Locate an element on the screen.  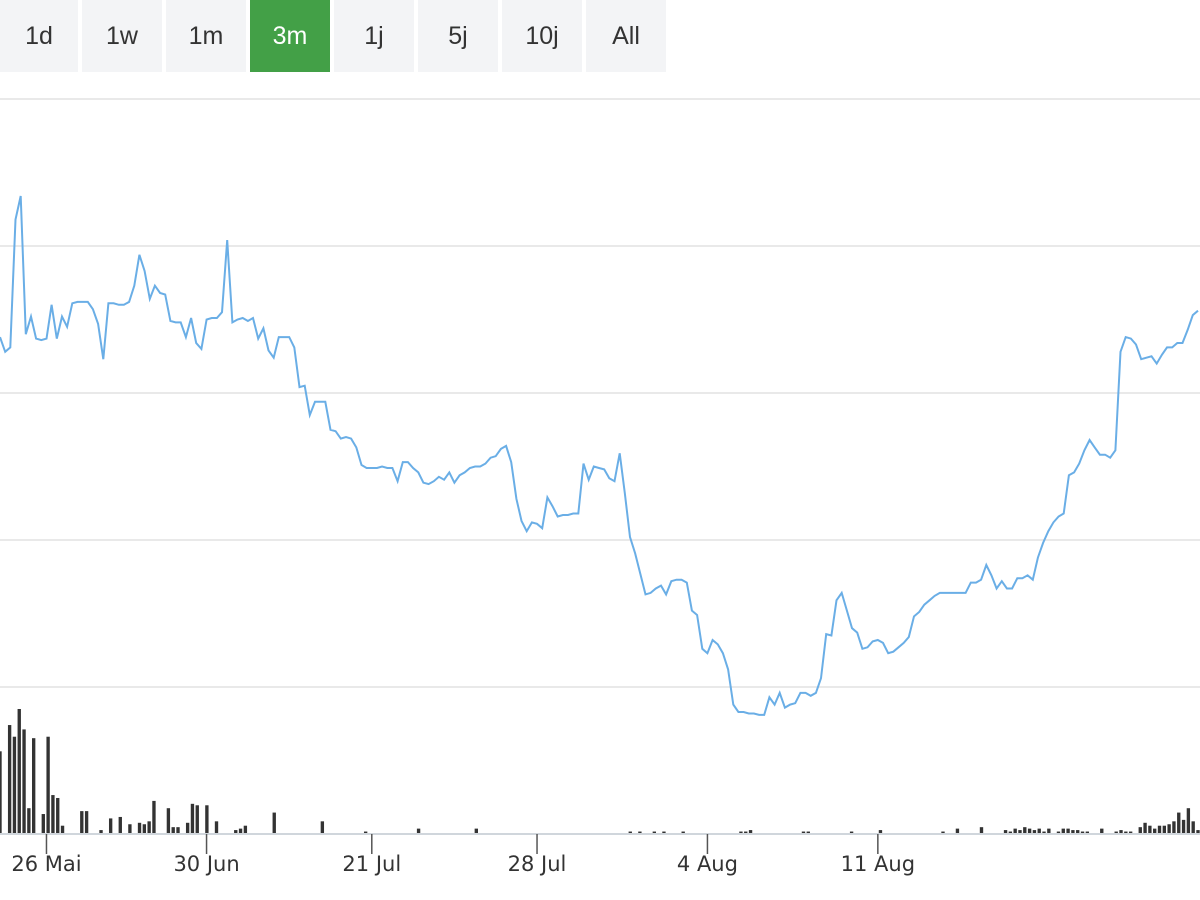
range-button-3m: 3m is located at coordinates (290, 36).